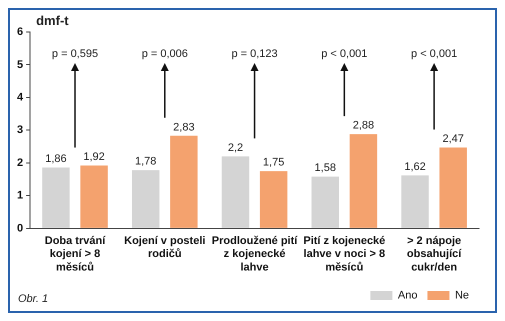 The width and height of the screenshot is (505, 321). What do you see at coordinates (344, 254) in the screenshot?
I see `x-tick-label: Pití z kojenecké lahve v noci > 8 měsíců` at bounding box center [344, 254].